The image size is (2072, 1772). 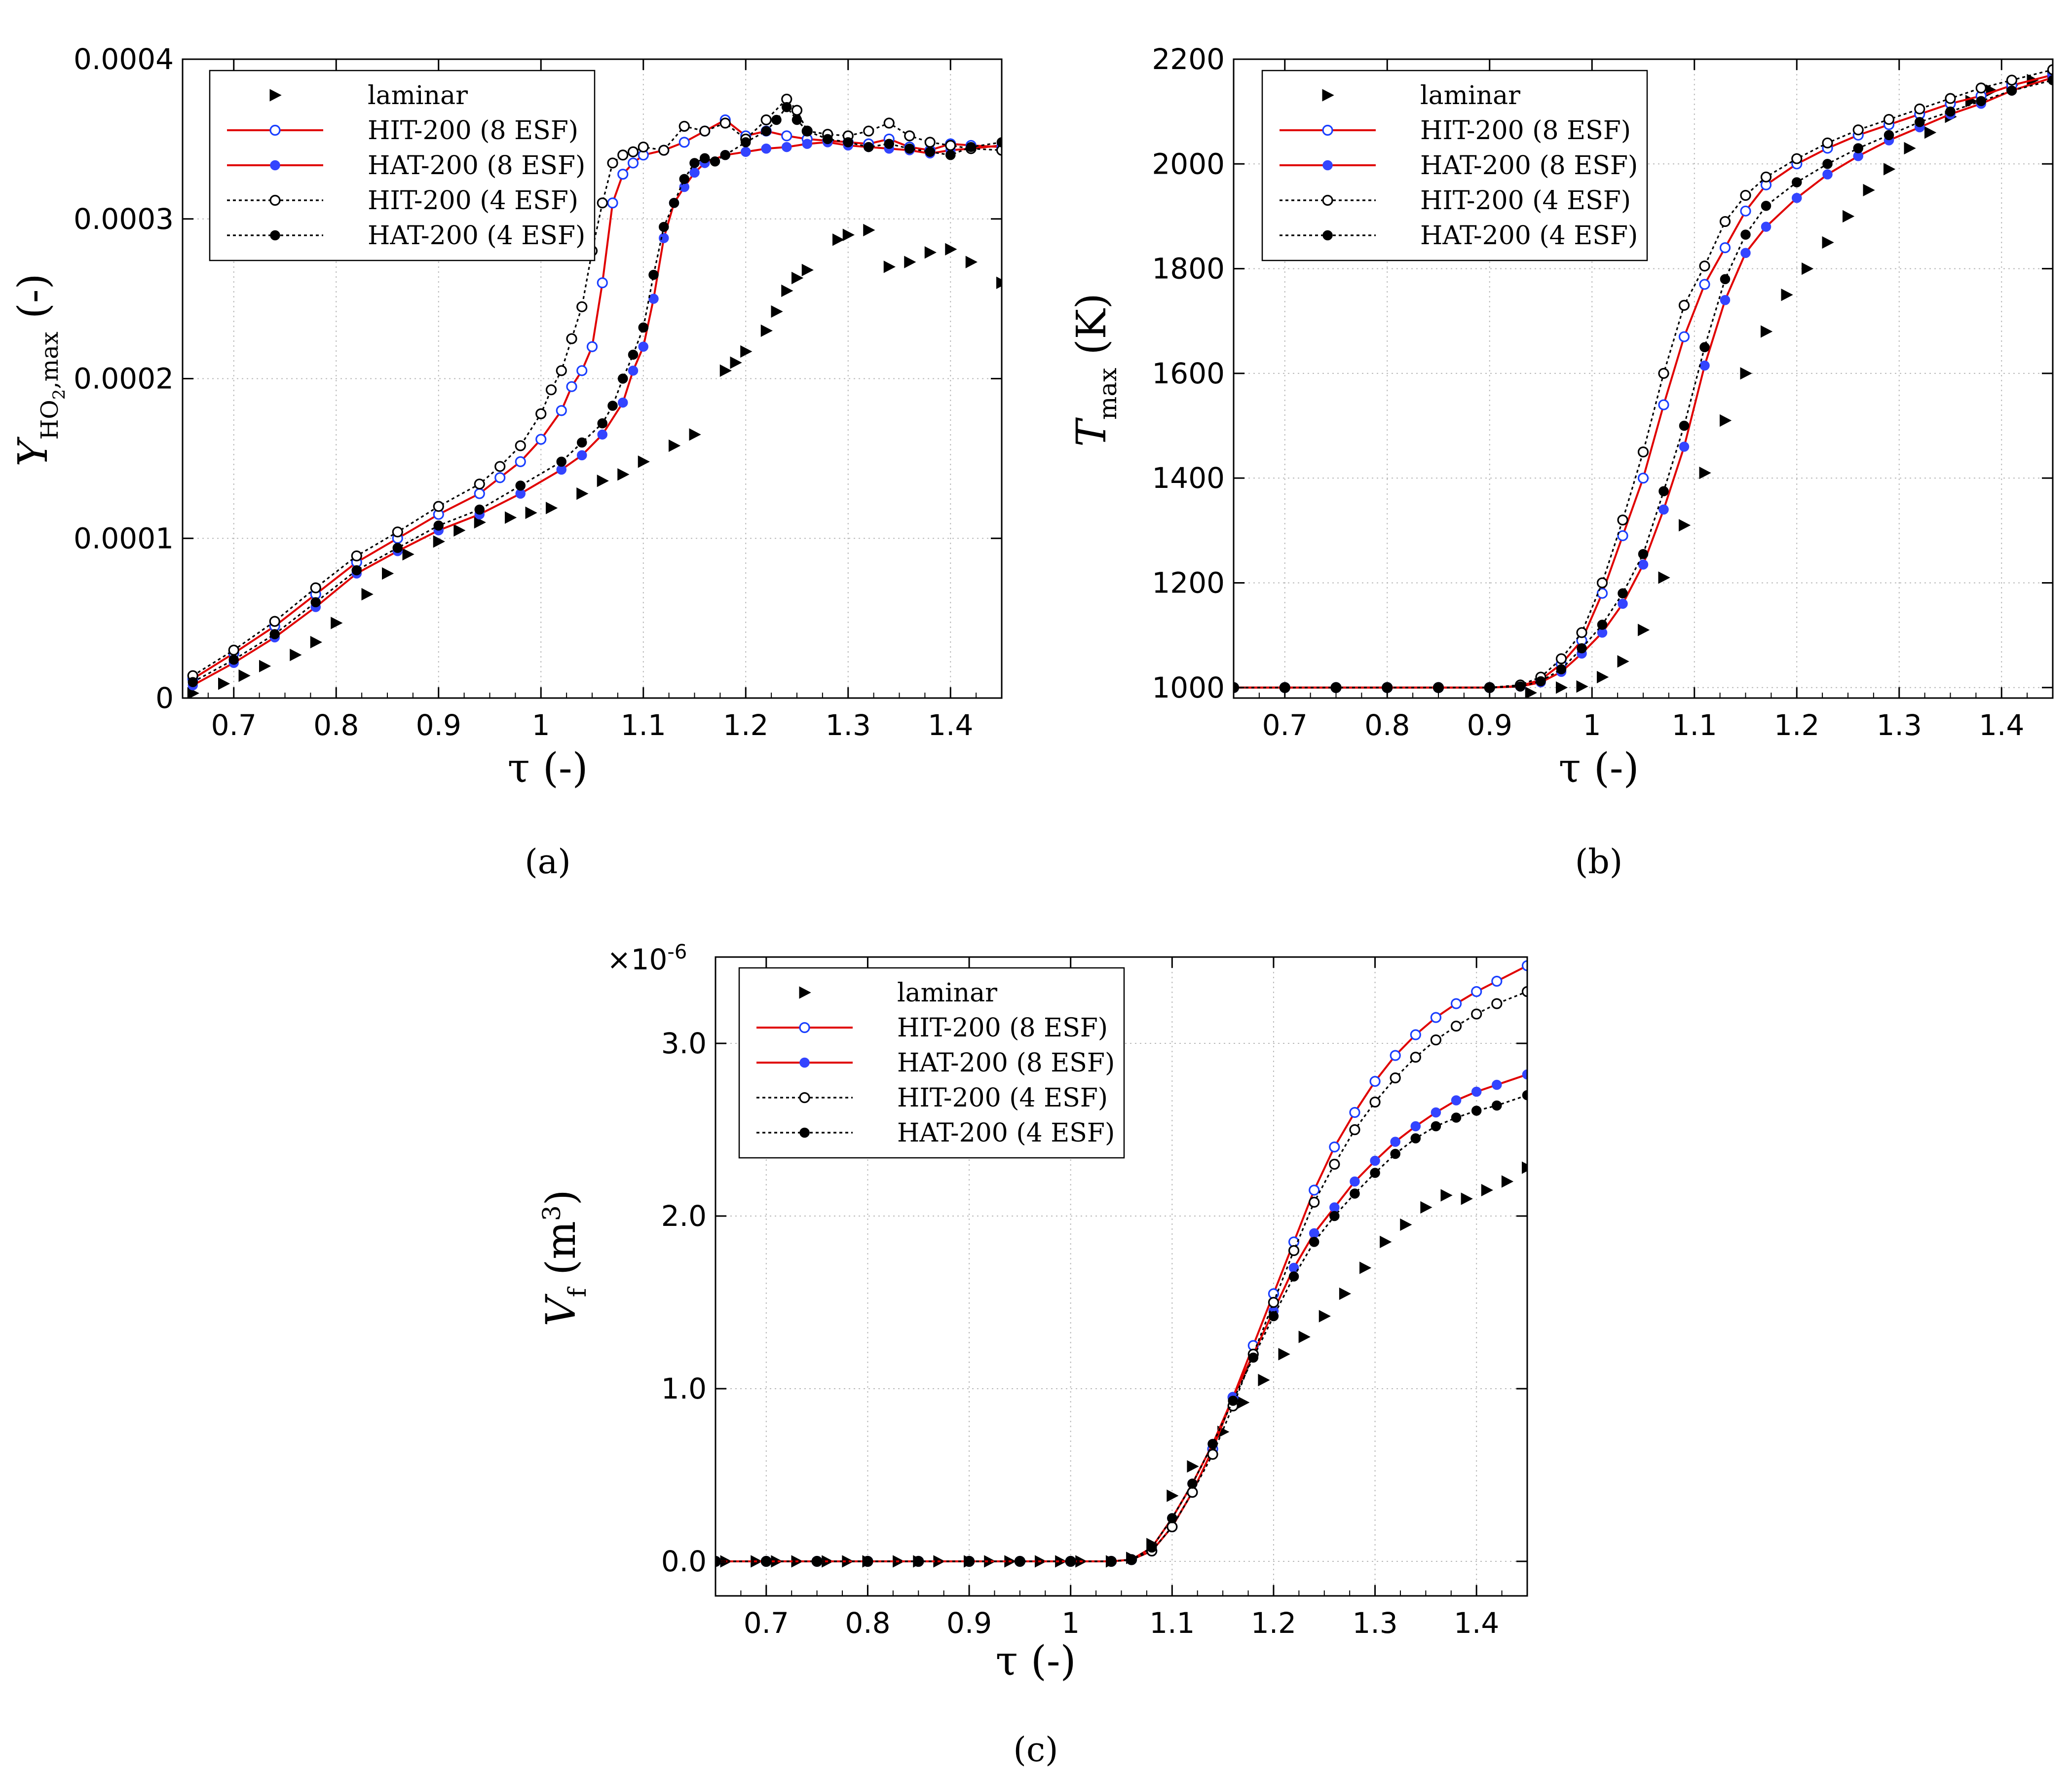 I want to click on chart-c-ytick-label: 2.0, so click(x=684, y=1216).